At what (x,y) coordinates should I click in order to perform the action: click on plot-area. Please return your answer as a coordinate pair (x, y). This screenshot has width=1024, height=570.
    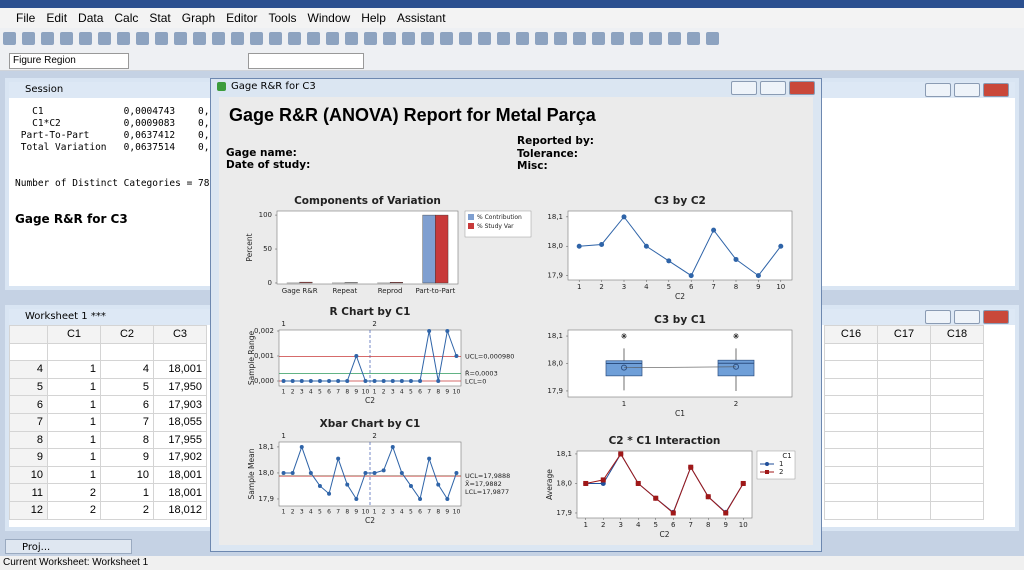
    Looking at the image, I should click on (664, 484).